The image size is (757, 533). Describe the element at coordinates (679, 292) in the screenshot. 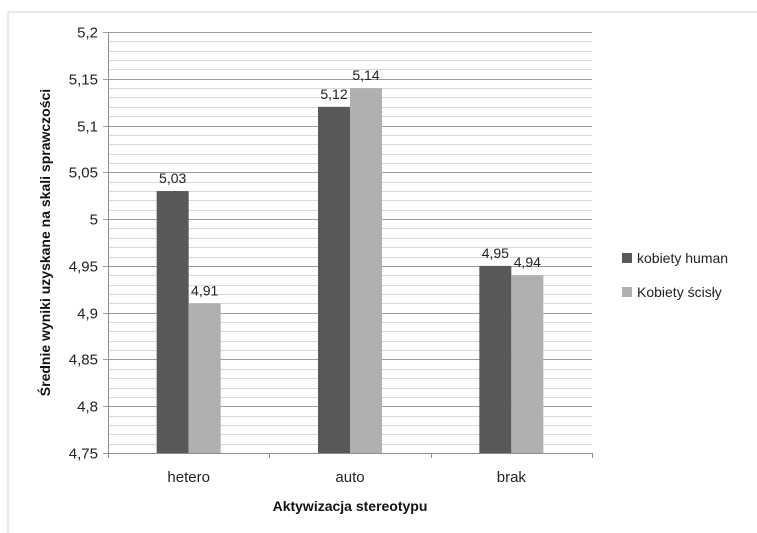

I see `legend-label: Kobiety ścisły` at that location.